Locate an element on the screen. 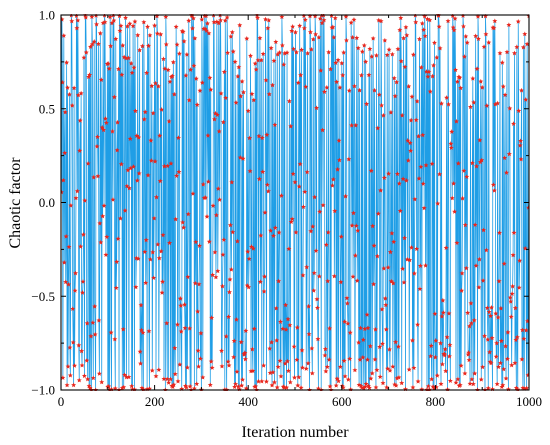  y-axis-title: Chaotic factor is located at coordinates (15, 203).